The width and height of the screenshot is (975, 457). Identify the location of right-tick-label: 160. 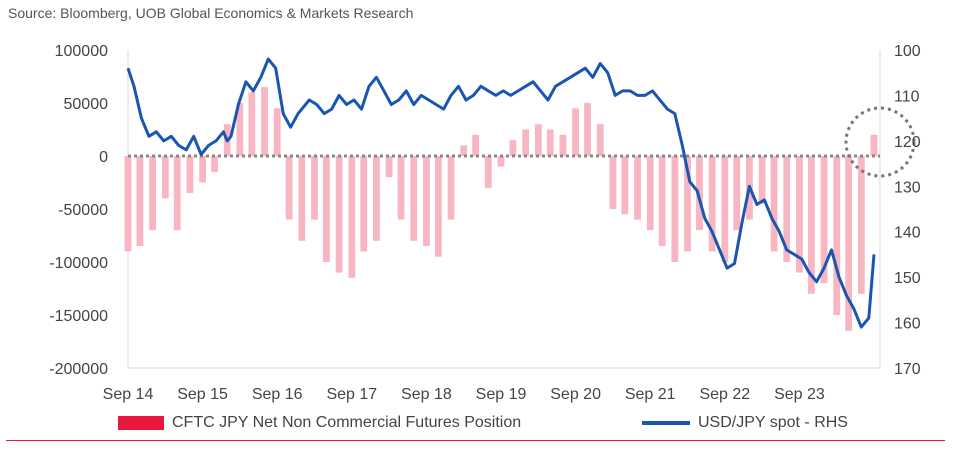
(907, 324).